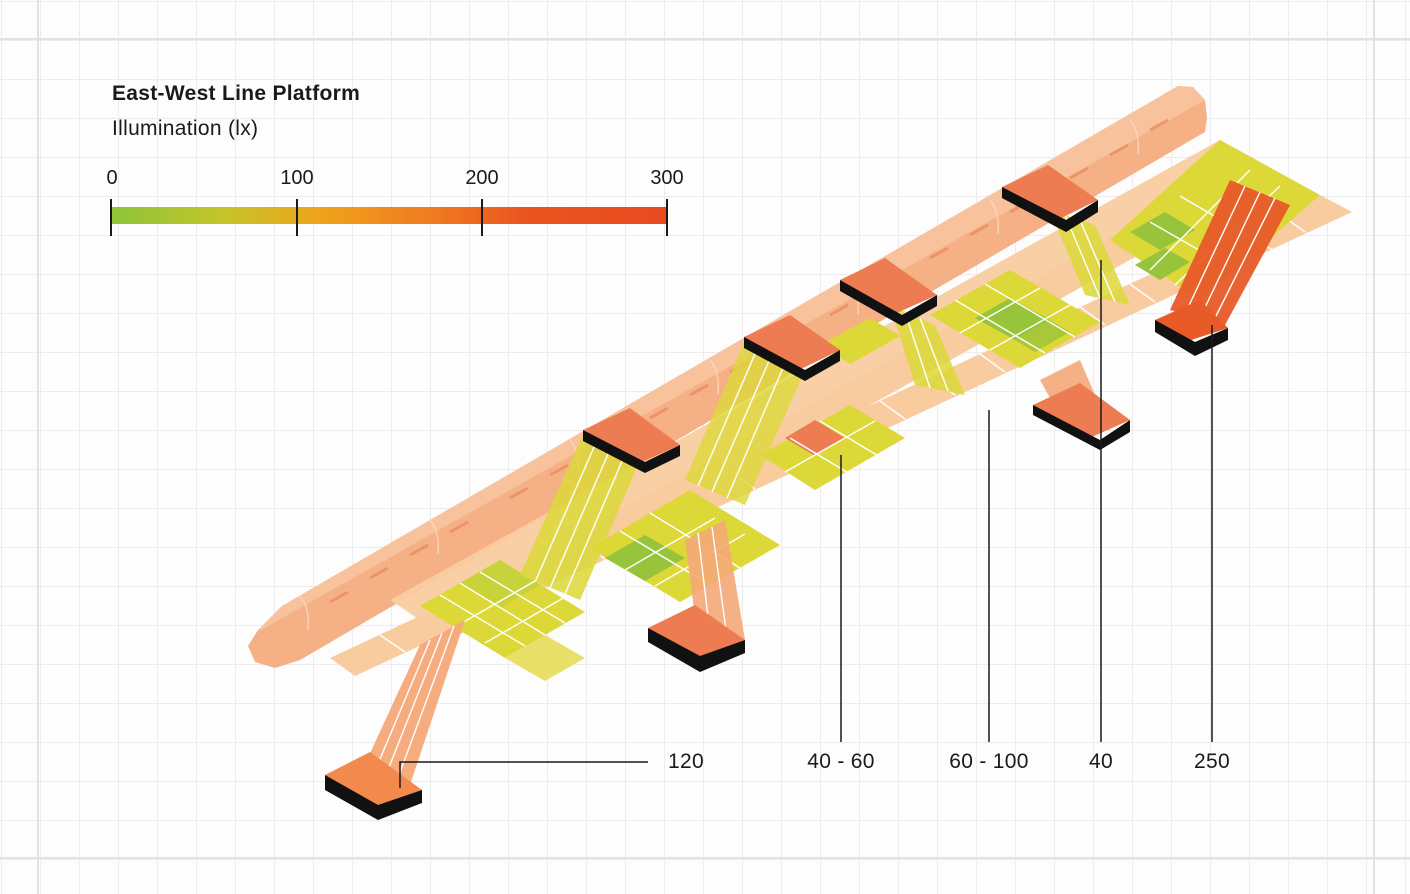  What do you see at coordinates (686, 761) in the screenshot?
I see `callout-label-120: 120` at bounding box center [686, 761].